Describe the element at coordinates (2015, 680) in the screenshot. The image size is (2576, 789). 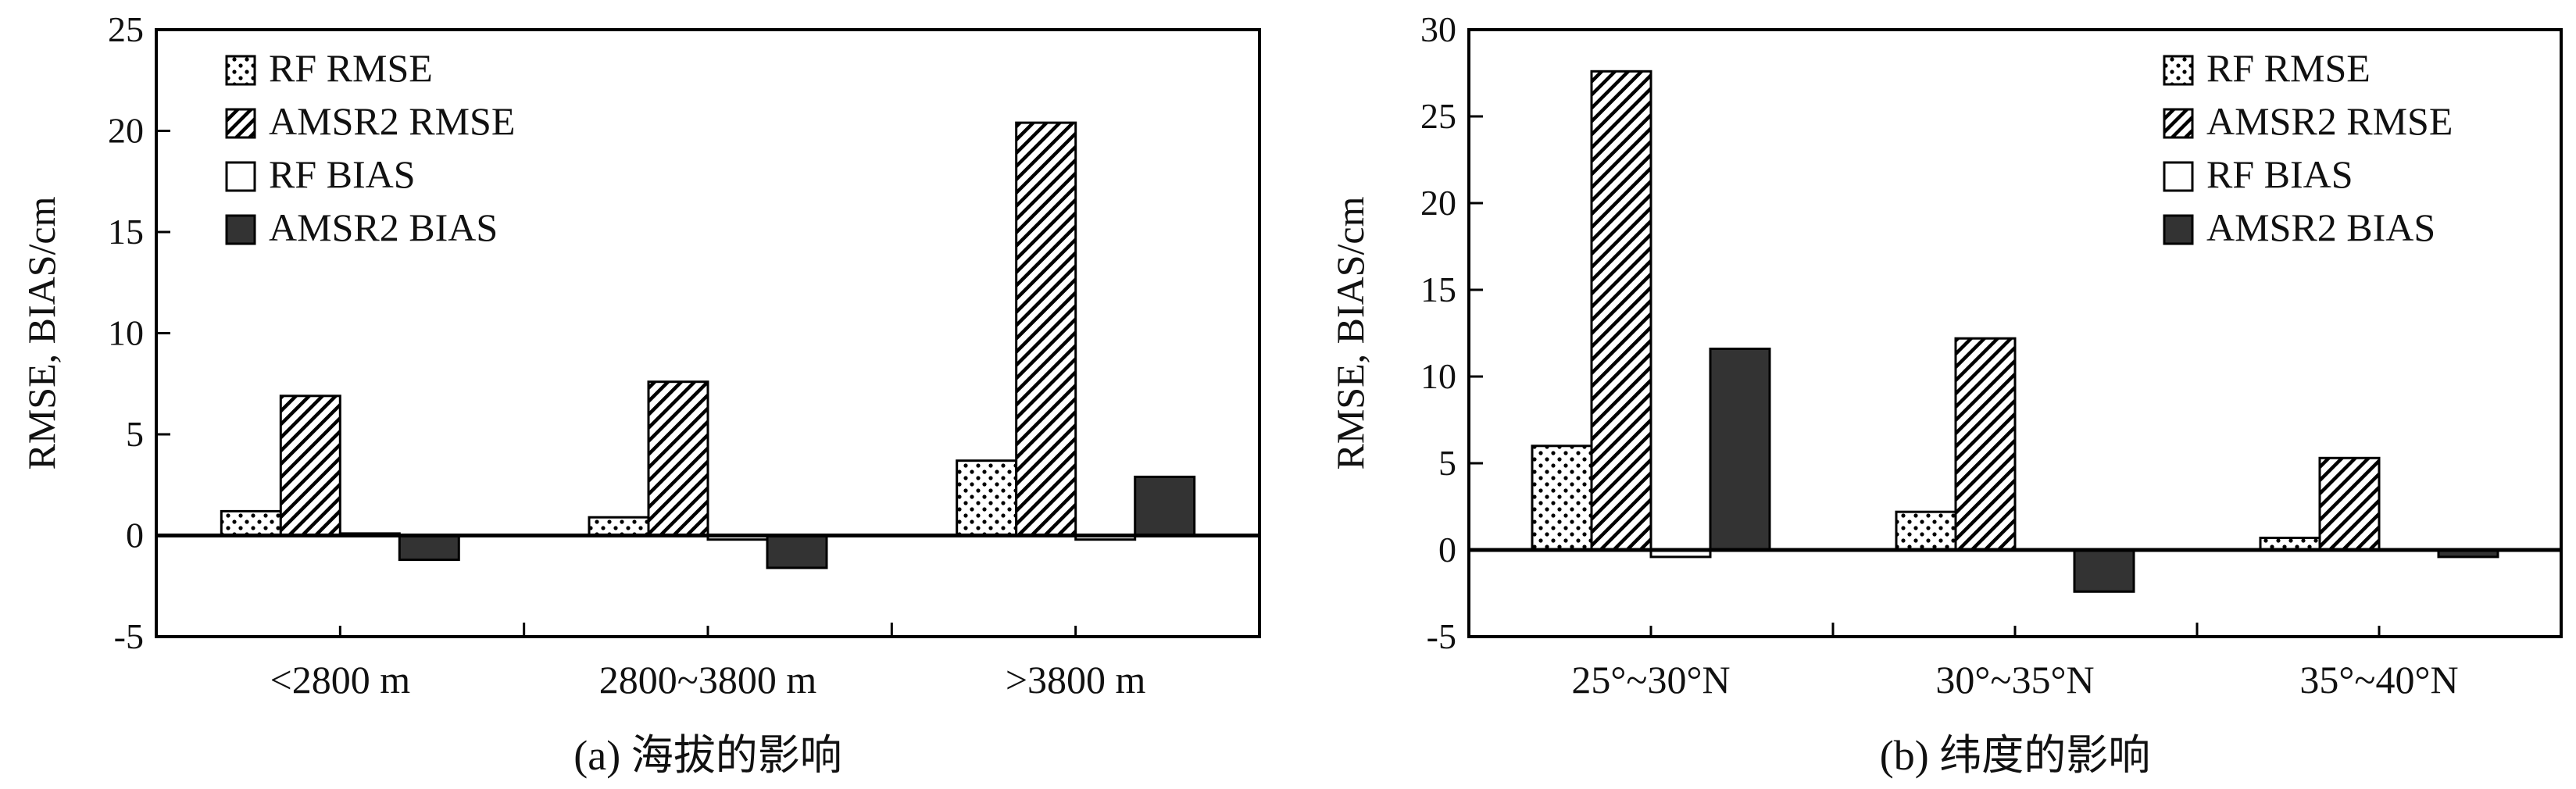
I see `x-category-label: 30°~35°N` at that location.